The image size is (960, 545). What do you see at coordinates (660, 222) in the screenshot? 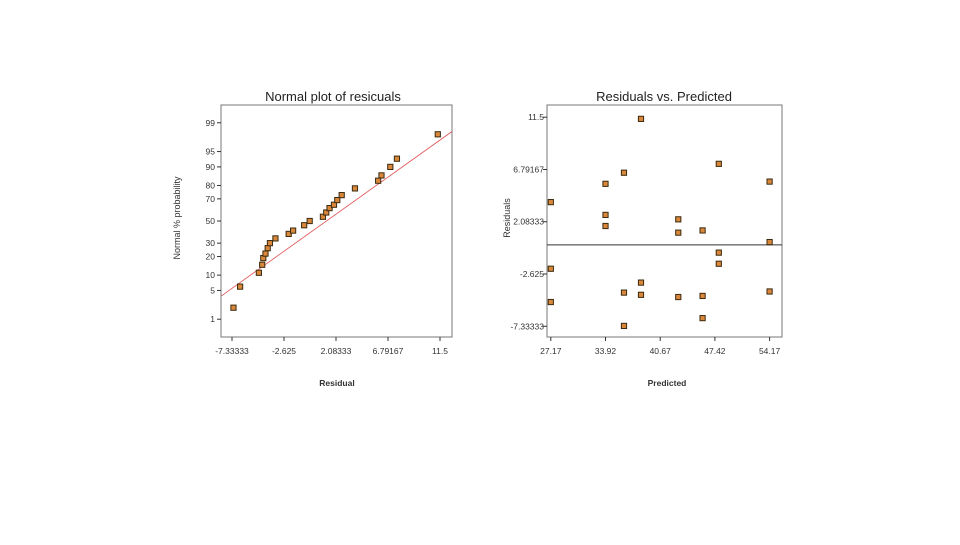
I see `residuals-plot-points` at bounding box center [660, 222].